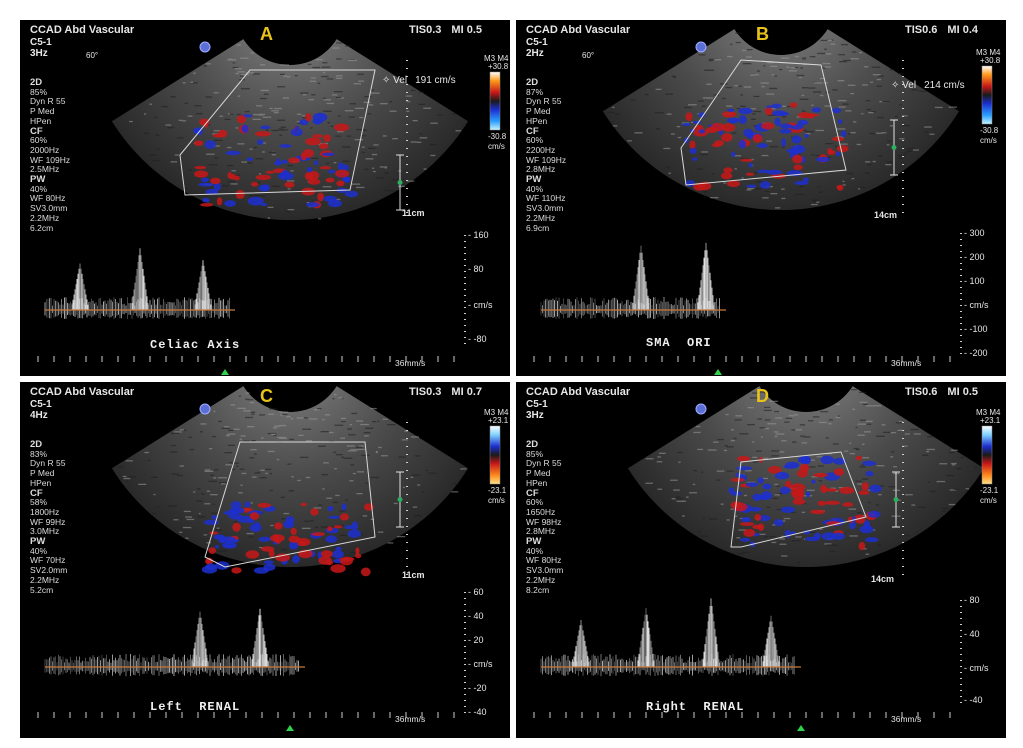 Image resolution: width=1023 pixels, height=748 pixels. I want to click on time-ruler, so click(246, 715).